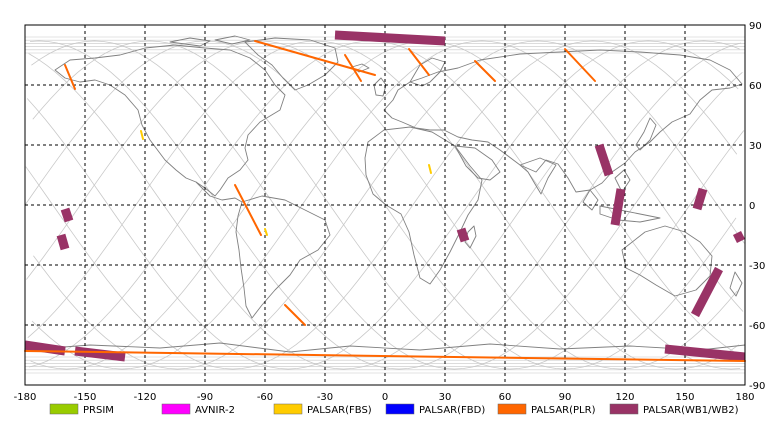 The width and height of the screenshot is (770, 430). What do you see at coordinates (85, 397) in the screenshot?
I see `longitude-tick-label: -150` at bounding box center [85, 397].